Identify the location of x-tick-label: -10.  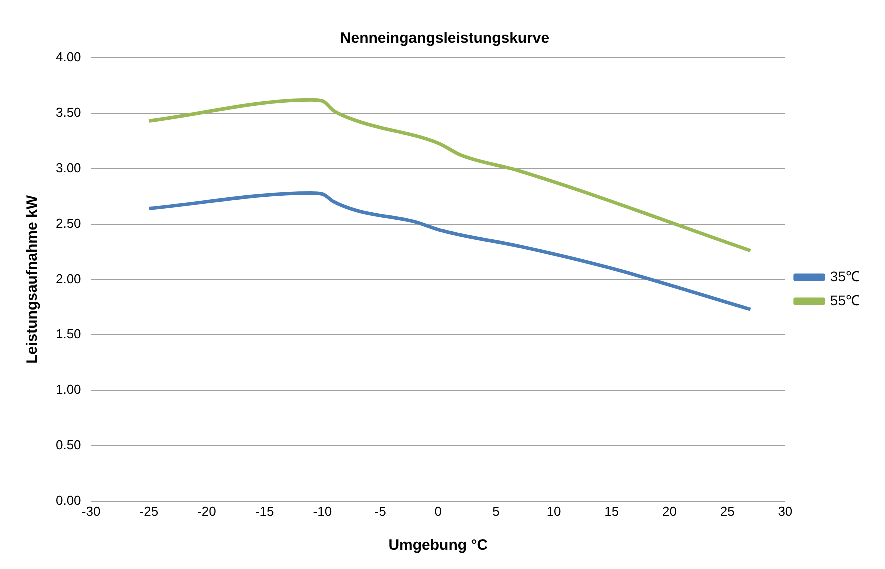
(322, 511).